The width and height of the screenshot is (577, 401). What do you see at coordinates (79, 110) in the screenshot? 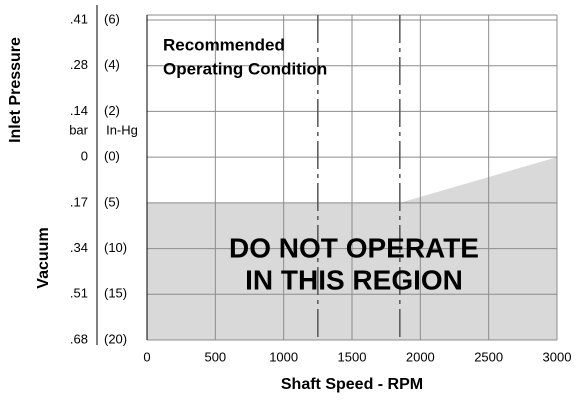
I see `y2-tick-label: .14` at bounding box center [79, 110].